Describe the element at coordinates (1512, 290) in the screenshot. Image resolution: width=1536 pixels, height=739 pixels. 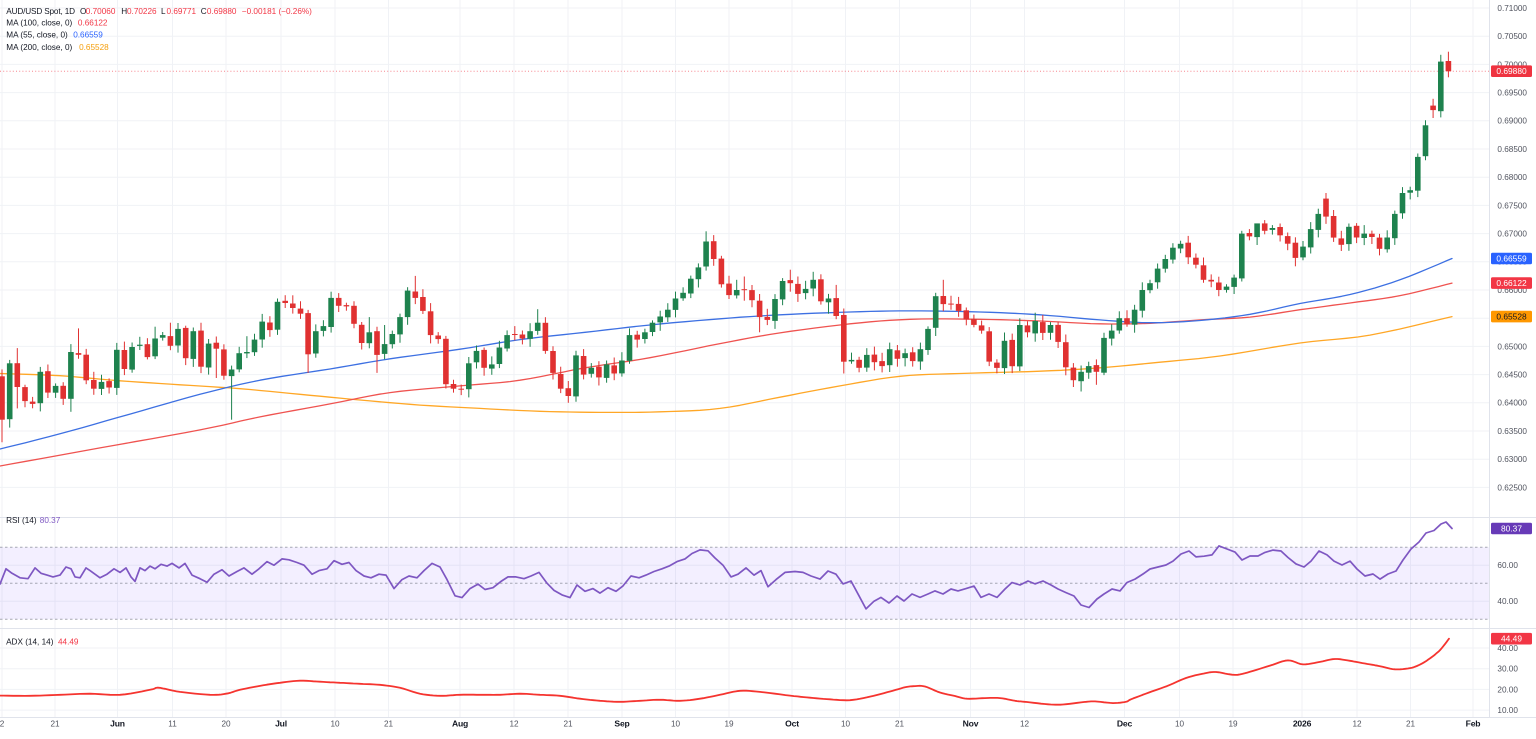
I see `svg-text: 0.66000` at that location.